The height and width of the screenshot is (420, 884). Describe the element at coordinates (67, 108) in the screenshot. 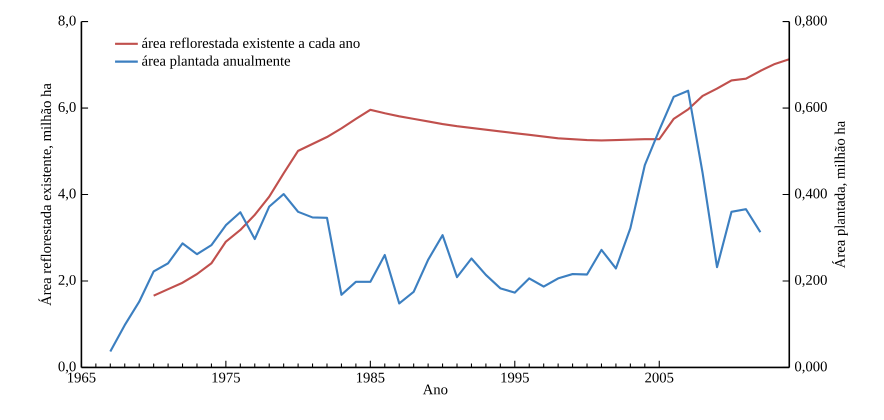

I see `y-tick-label: 6,0` at that location.